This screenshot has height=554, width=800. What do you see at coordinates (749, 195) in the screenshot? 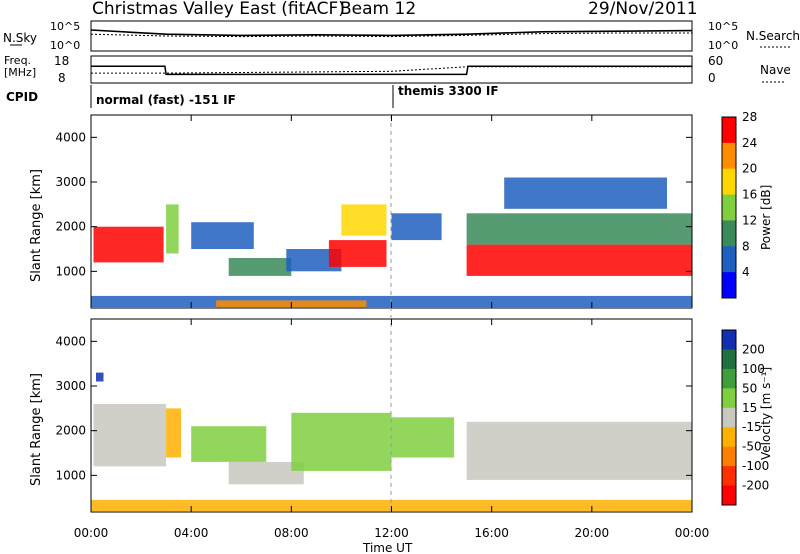
I see `power-colorbar-tick: 16` at bounding box center [749, 195].